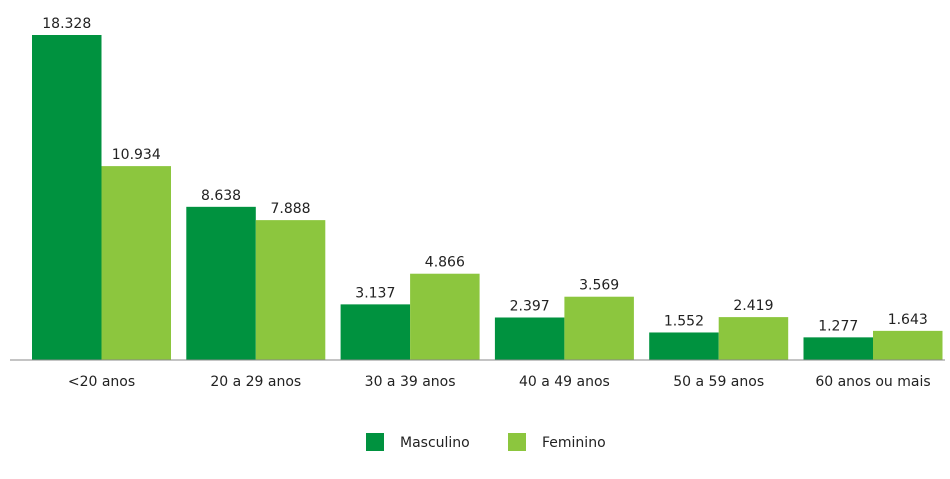 The image size is (950, 479). What do you see at coordinates (684, 321) in the screenshot?
I see `value-label: 1.552` at bounding box center [684, 321].